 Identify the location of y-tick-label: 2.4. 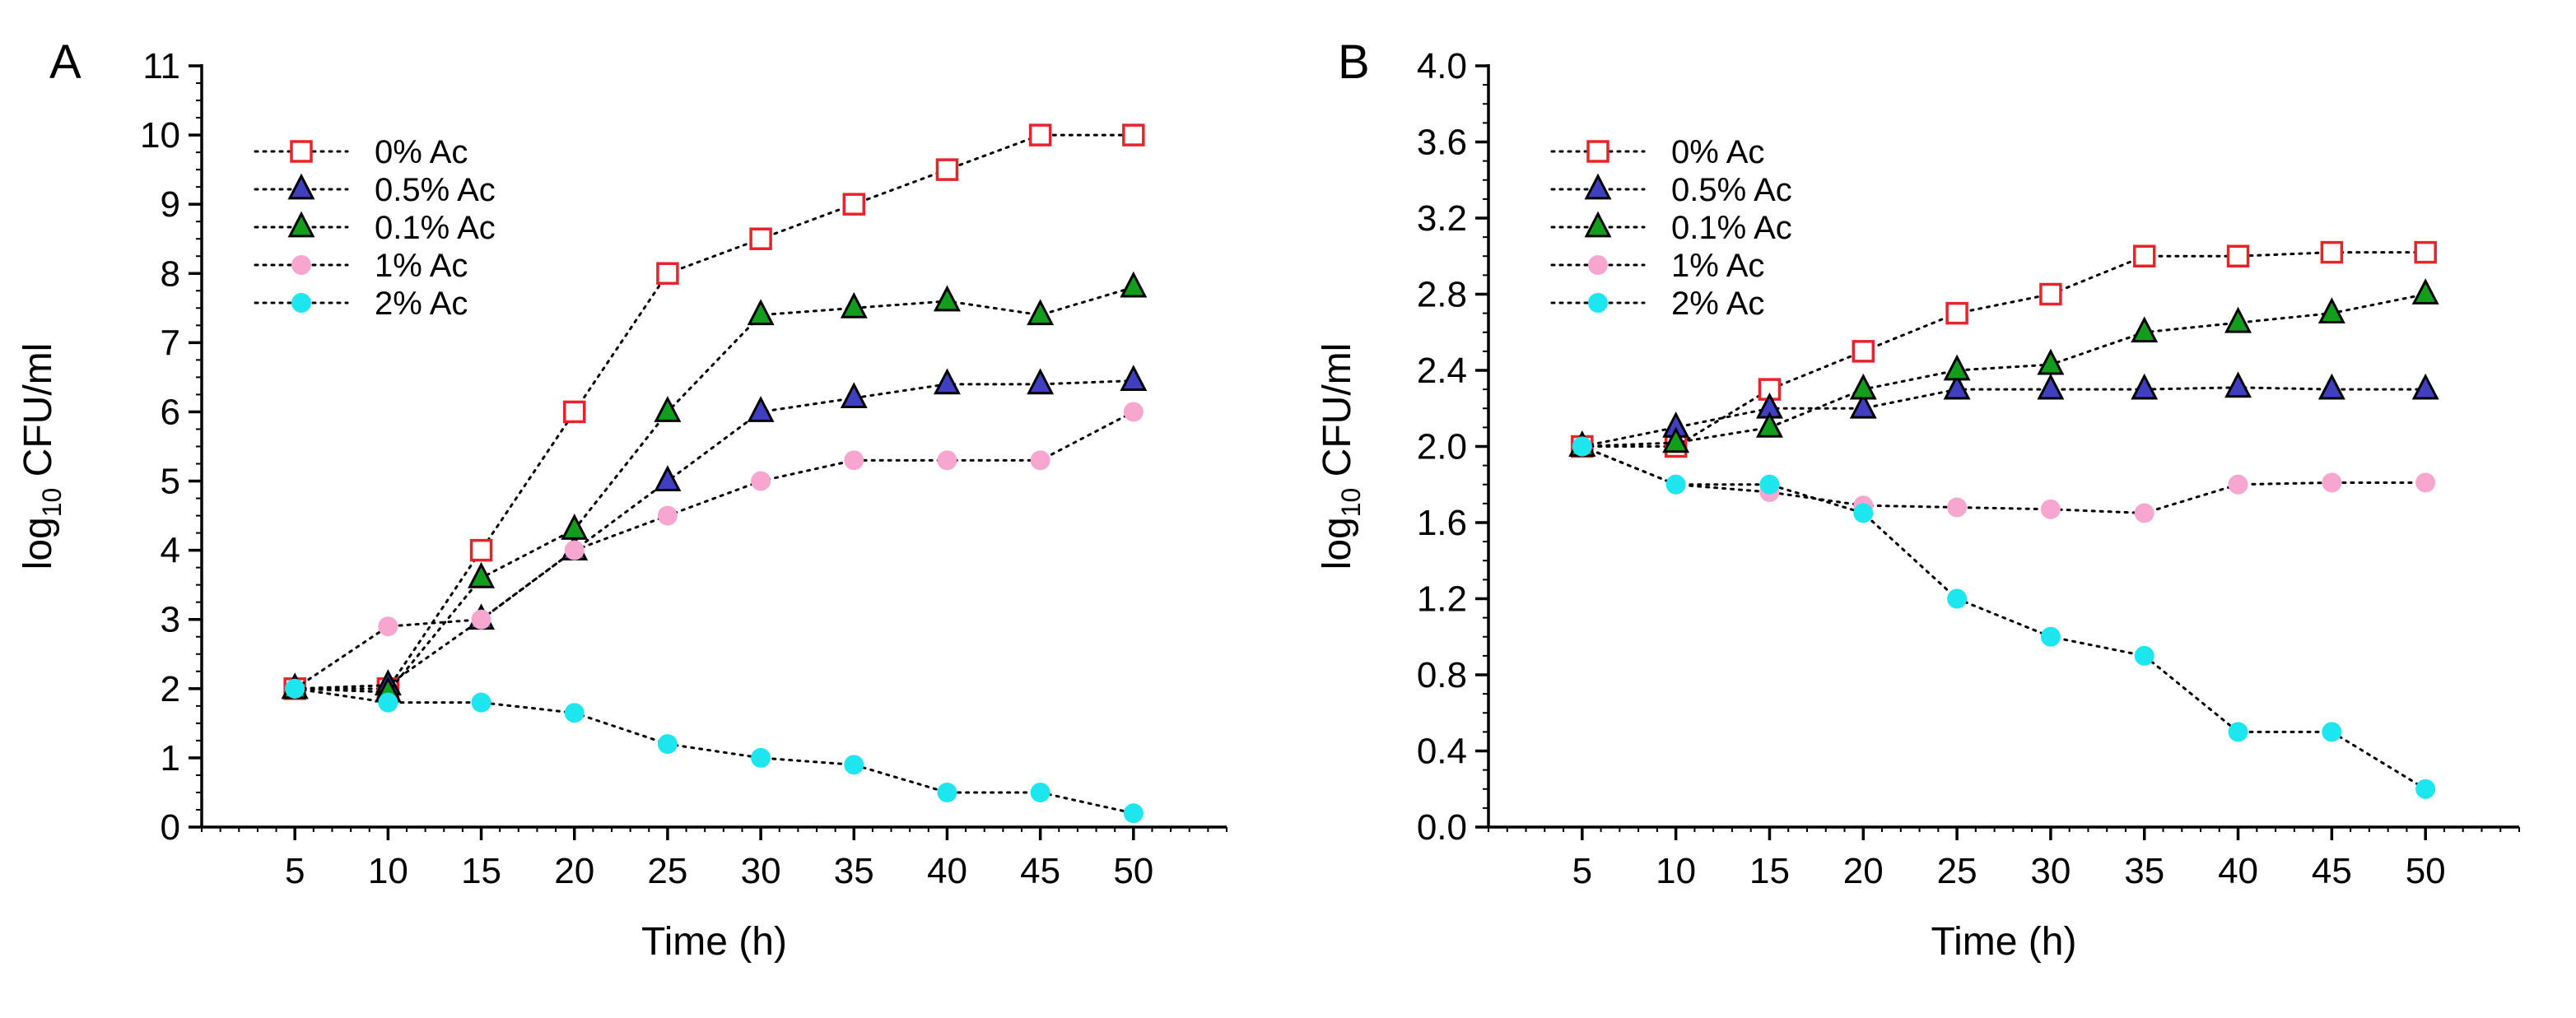
(1442, 371).